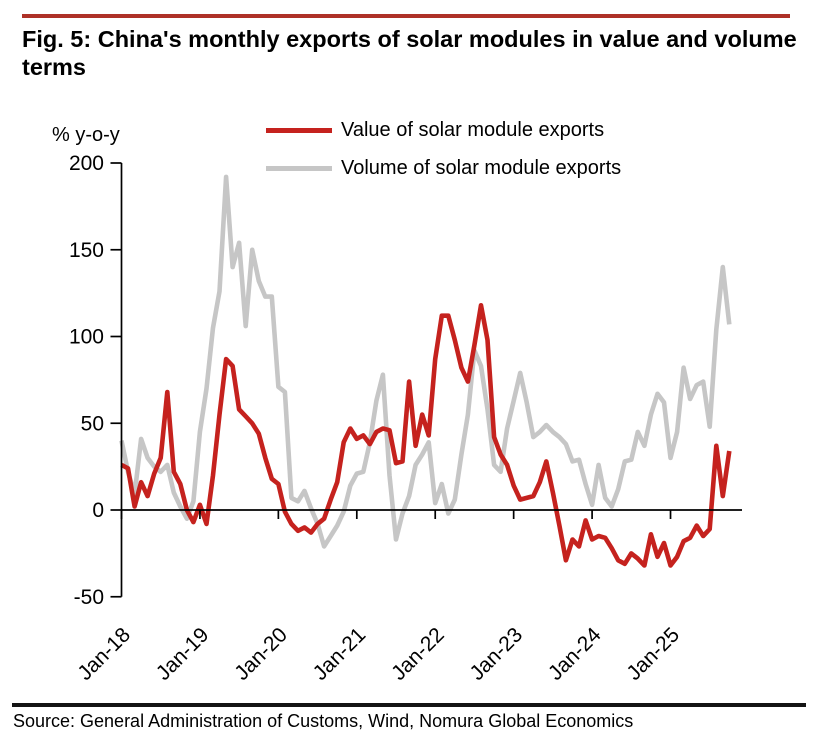 The height and width of the screenshot is (747, 819). I want to click on x-tick-label: Jan-23, so click(497, 654).